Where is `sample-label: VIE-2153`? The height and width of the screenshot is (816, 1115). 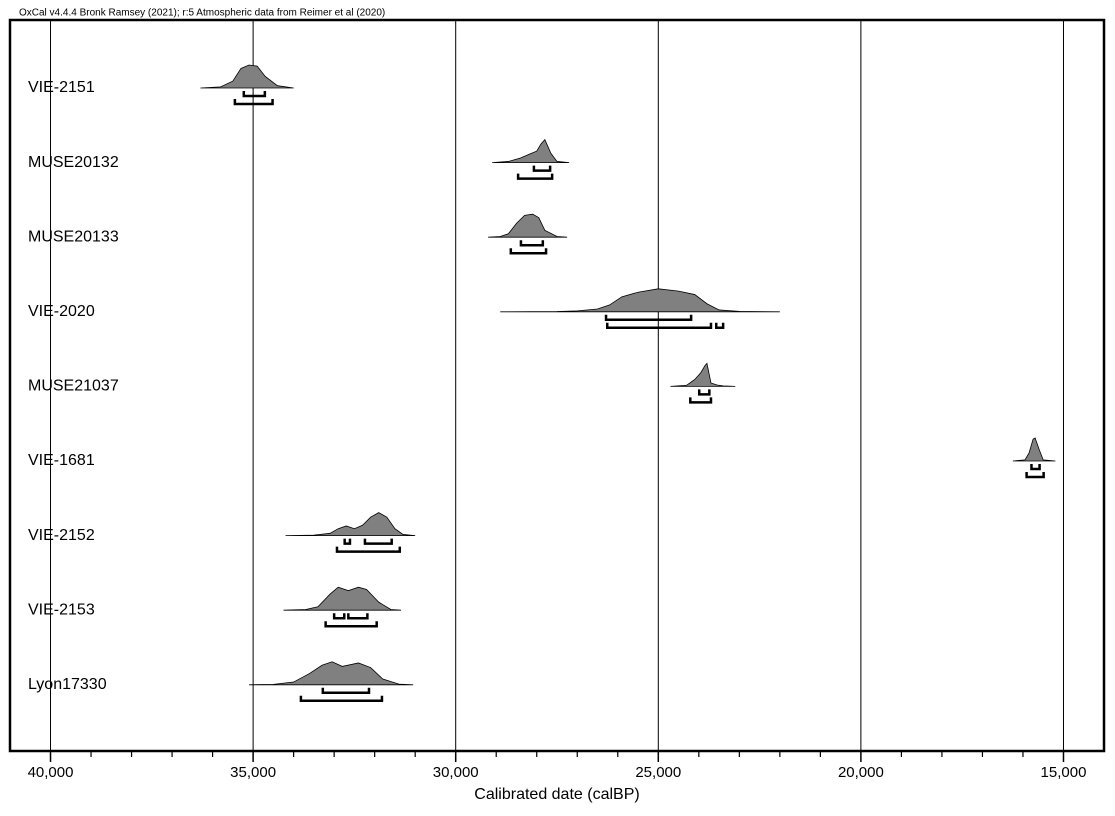
sample-label: VIE-2153 is located at coordinates (61, 609).